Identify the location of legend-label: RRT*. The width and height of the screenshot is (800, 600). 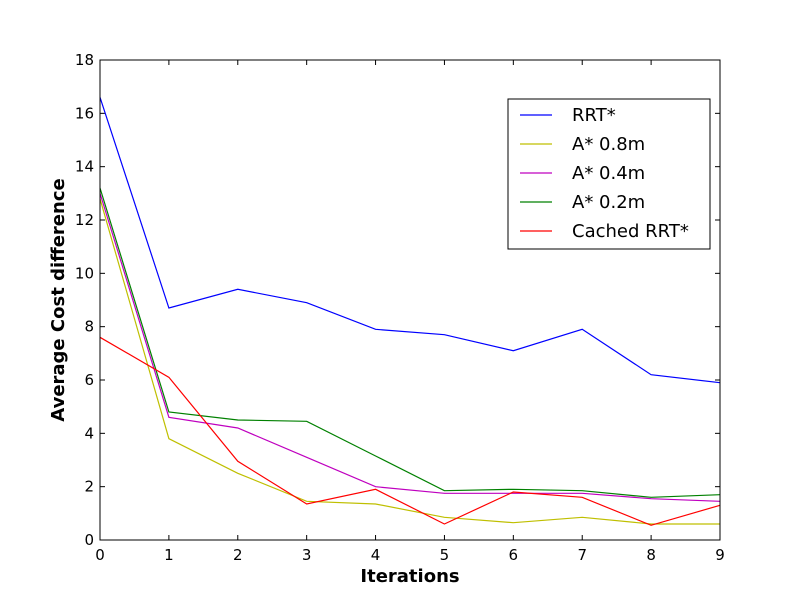
(594, 115).